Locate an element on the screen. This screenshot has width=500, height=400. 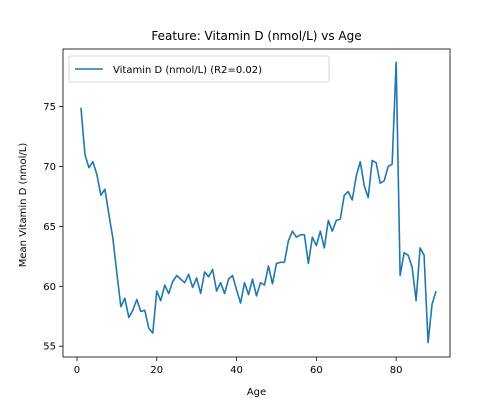
y-tick-label: 60 is located at coordinates (49, 287).